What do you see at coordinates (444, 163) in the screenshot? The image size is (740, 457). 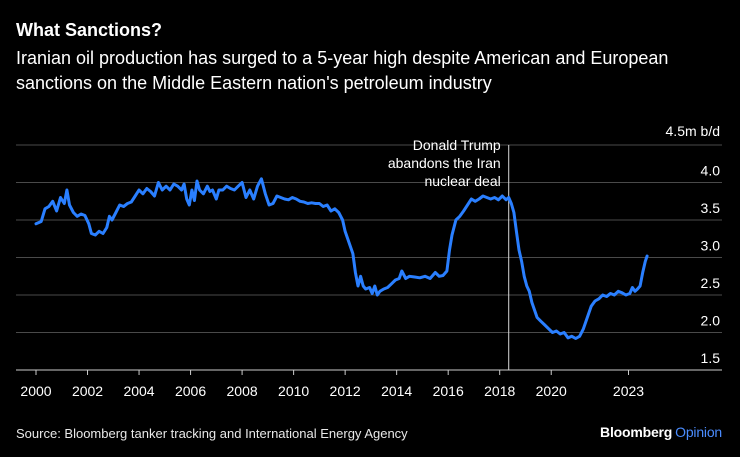 I see `annotation-text: abandons the Iran` at bounding box center [444, 163].